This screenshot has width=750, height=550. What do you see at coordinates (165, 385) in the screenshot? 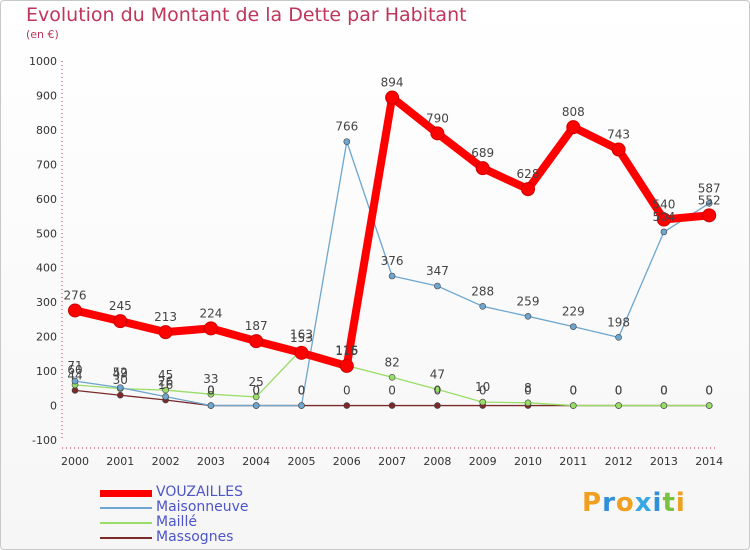
I see `data-label: 16` at bounding box center [165, 385].